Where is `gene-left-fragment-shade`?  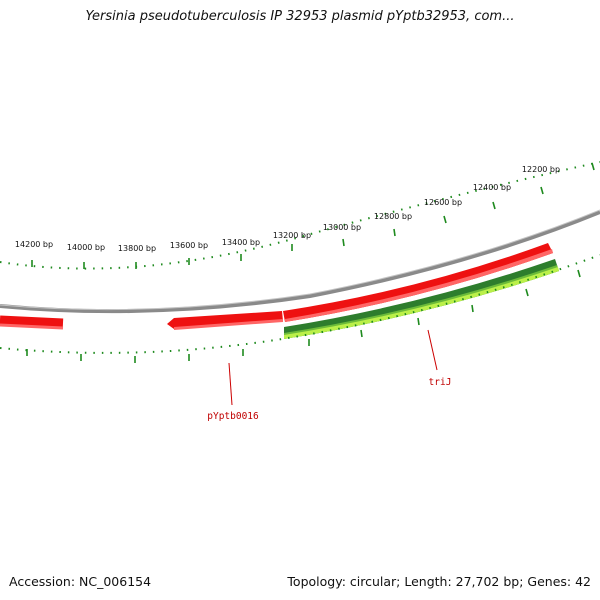 gene-left-fragment-shade is located at coordinates (32, 326).